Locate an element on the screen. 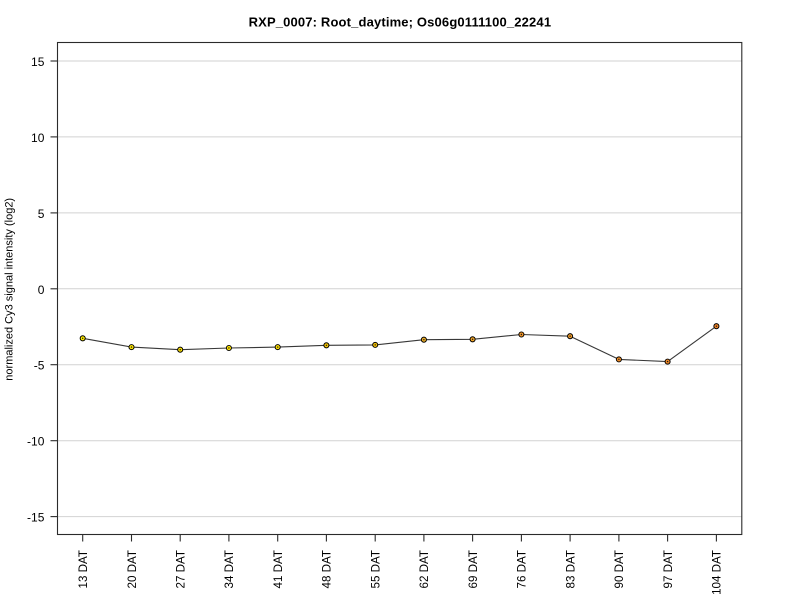 The height and width of the screenshot is (600, 800). svg-text: 41 DAT is located at coordinates (278, 569).